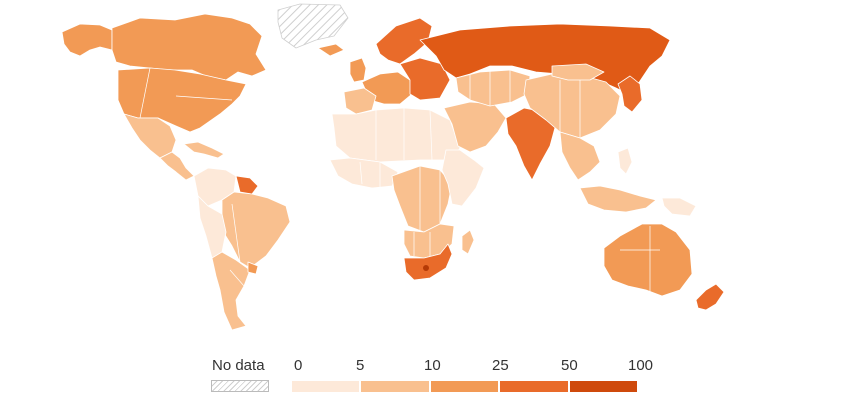 This screenshot has width=844, height=416. What do you see at coordinates (426, 268) in the screenshot?
I see `region-lesotho` at bounding box center [426, 268].